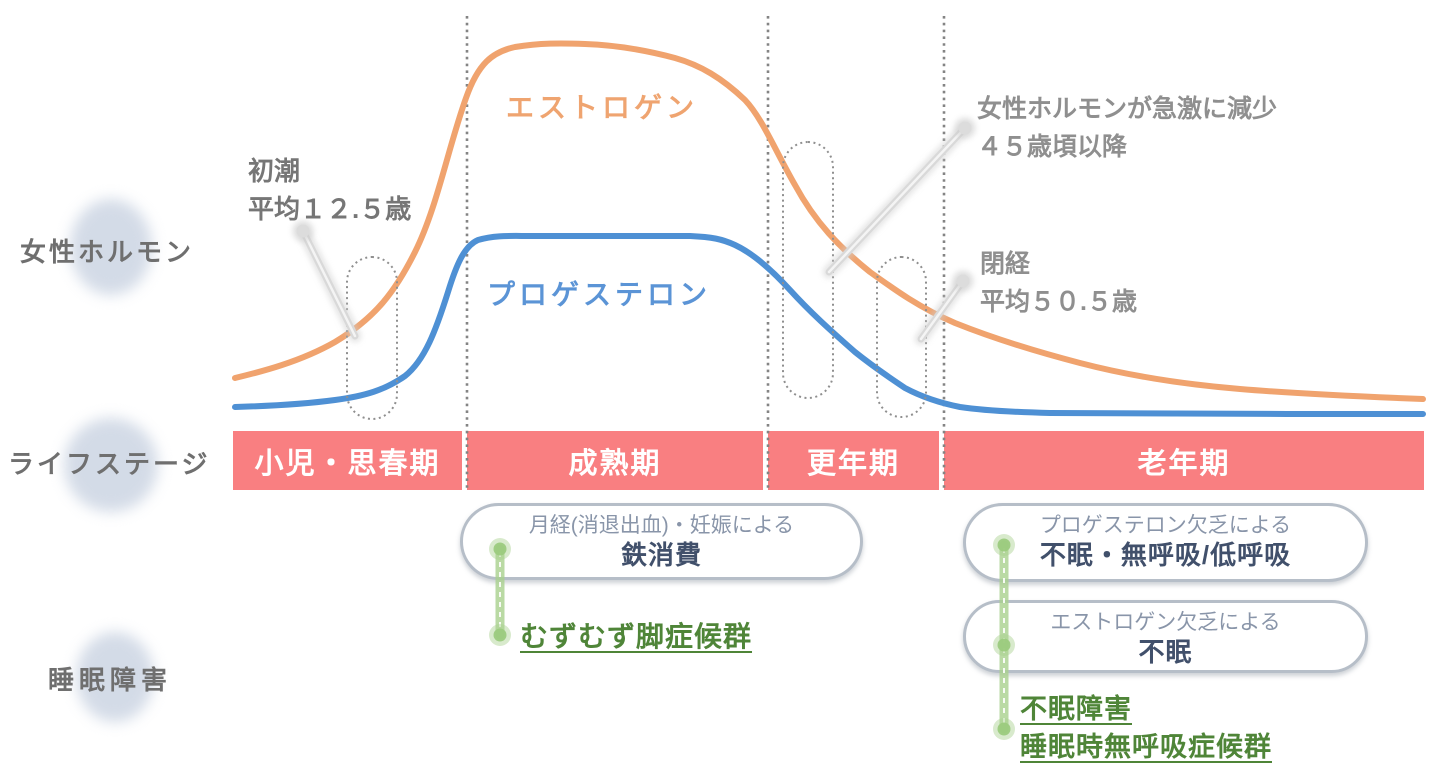 The image size is (1446, 784). I want to click on estrogen-deficiency-effect: 不眠, so click(1165, 652).